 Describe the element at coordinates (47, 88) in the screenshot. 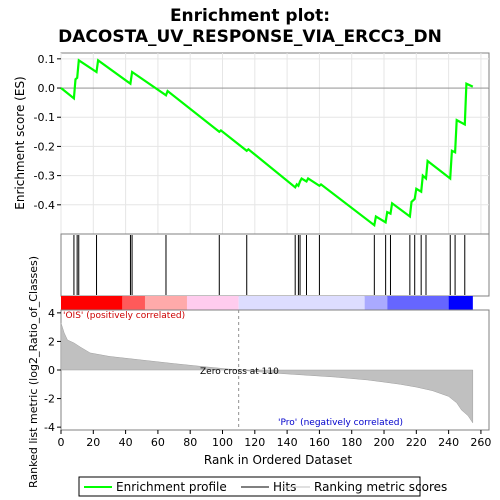

I see `es-y-tick-label: 0.0` at that location.